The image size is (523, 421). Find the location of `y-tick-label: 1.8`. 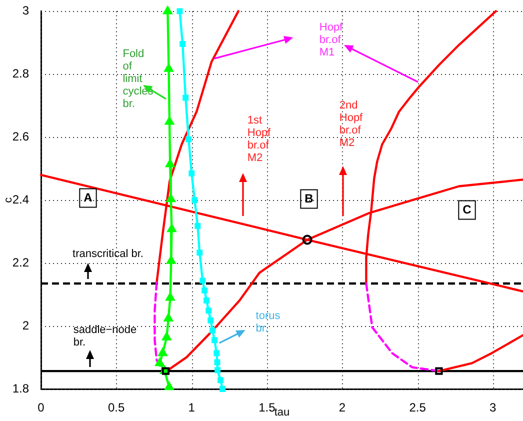

y-tick-label: 1.8 is located at coordinates (21, 388).